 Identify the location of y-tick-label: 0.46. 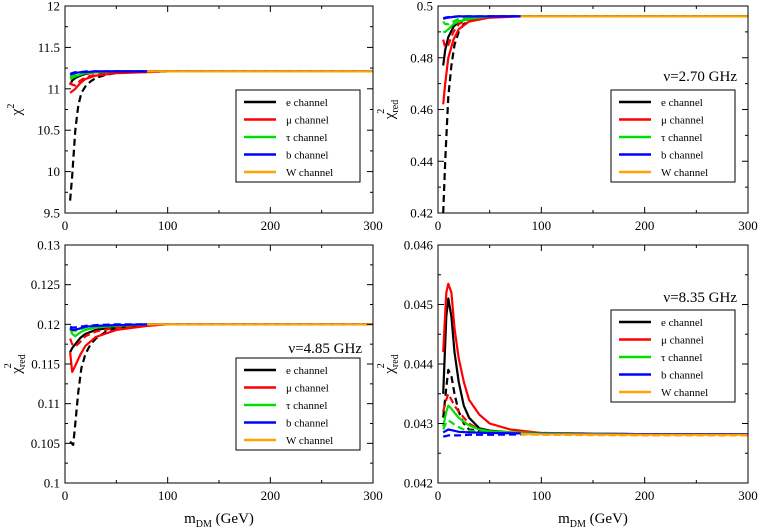
(421, 109).